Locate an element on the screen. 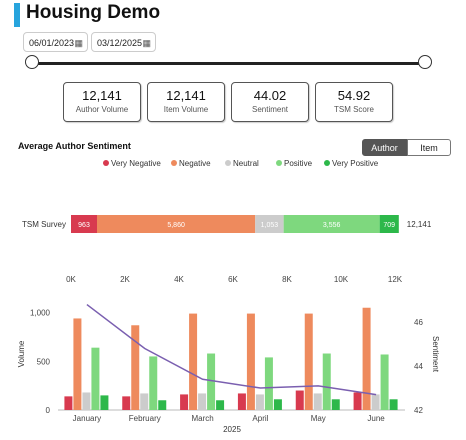 The width and height of the screenshot is (466, 440). sentiment-line is located at coordinates (231, 349).